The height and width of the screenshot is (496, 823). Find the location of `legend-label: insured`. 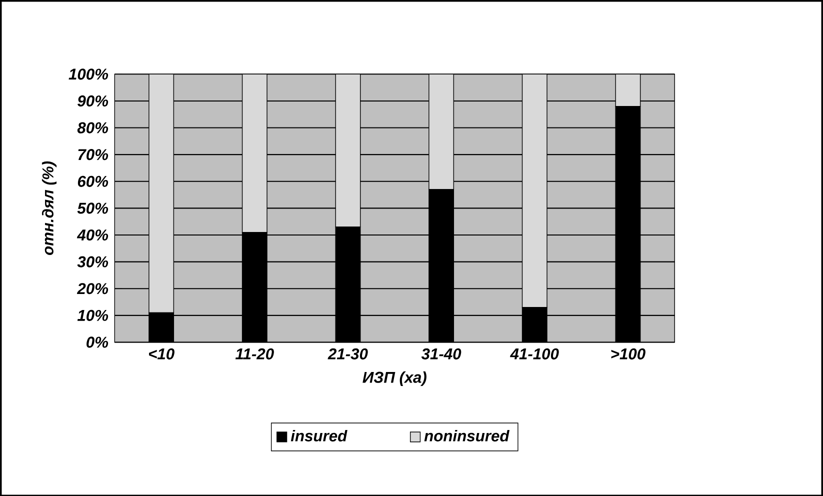

legend-label: insured is located at coordinates (319, 436).